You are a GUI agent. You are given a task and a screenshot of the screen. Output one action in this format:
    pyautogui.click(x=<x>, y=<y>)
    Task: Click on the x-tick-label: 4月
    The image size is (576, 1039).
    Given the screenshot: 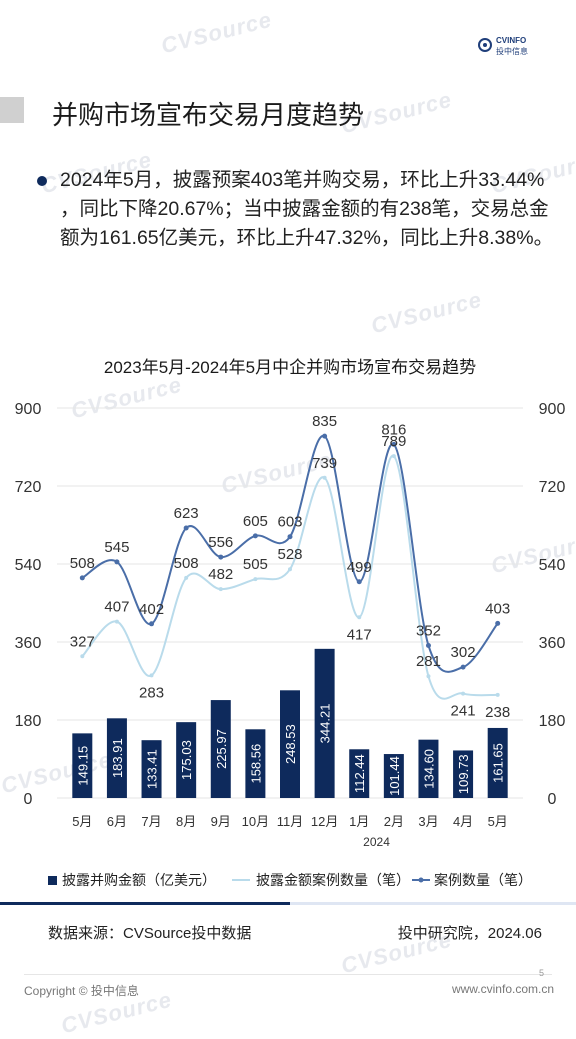 What is the action you would take?
    pyautogui.click(x=463, y=821)
    